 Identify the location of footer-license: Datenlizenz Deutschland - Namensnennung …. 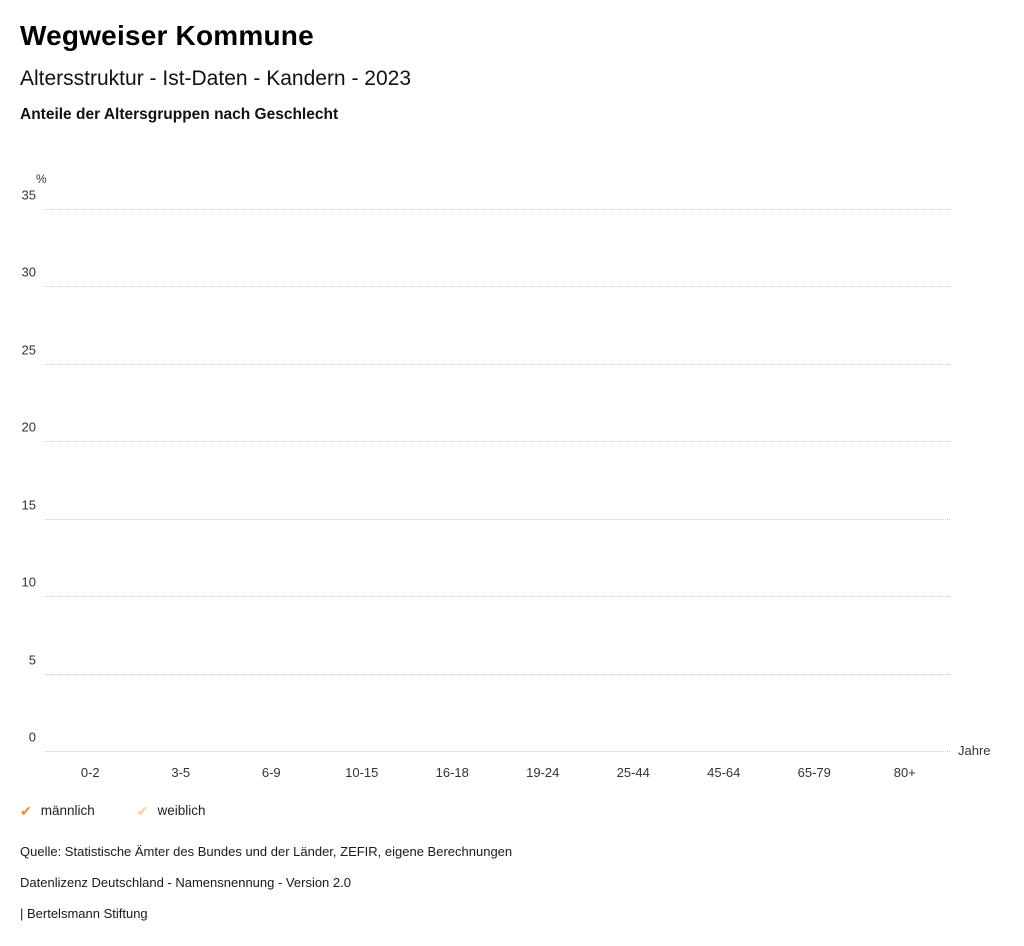
(185, 882).